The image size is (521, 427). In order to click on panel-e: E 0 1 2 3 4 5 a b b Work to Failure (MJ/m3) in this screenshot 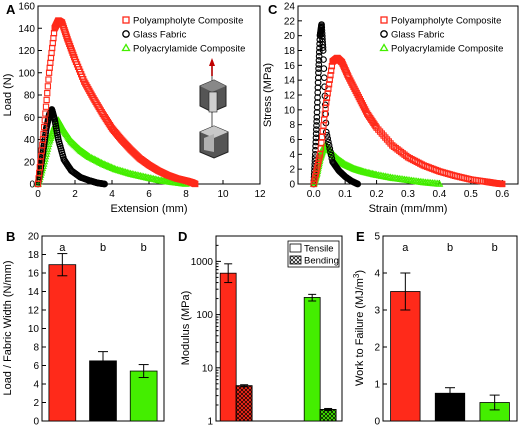, I will do `click(435, 328)`.